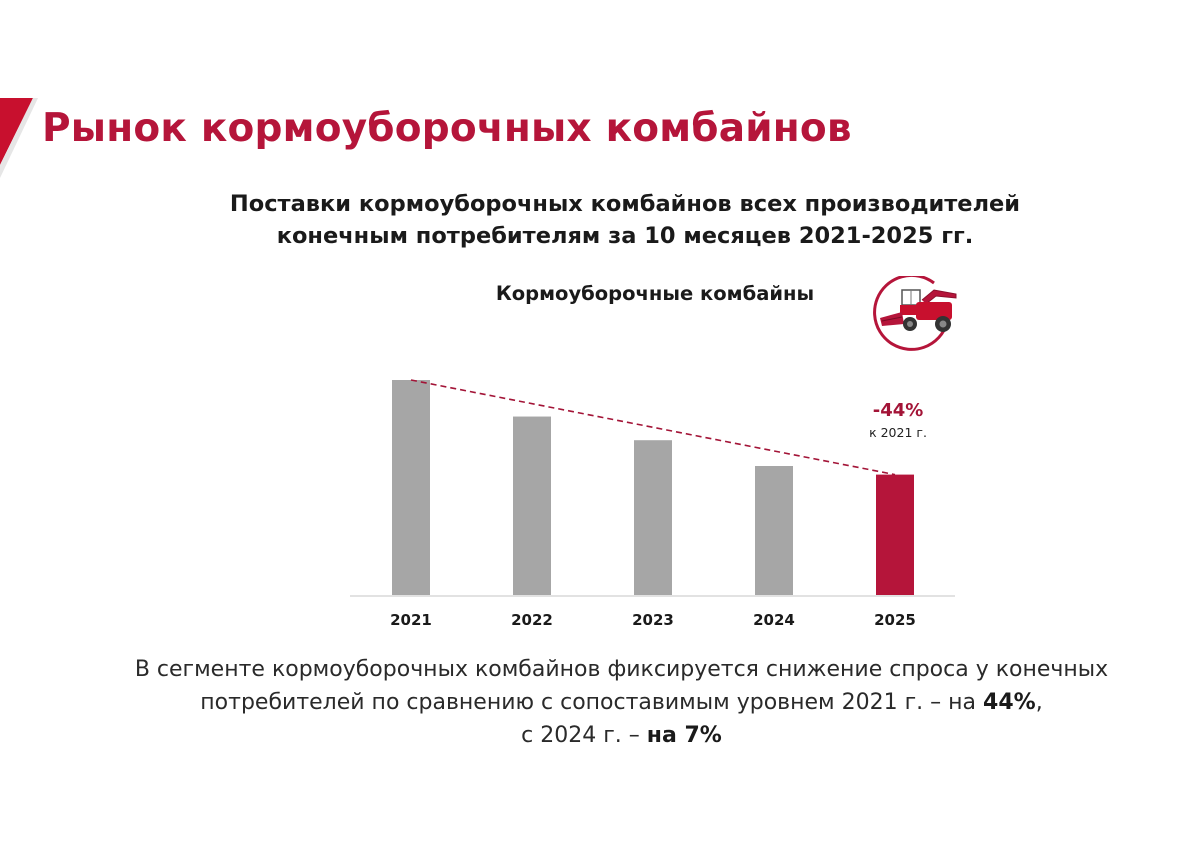 The width and height of the screenshot is (1183, 851). I want to click on summary-line-3: с 2024 г. – на 7%, so click(621, 735).